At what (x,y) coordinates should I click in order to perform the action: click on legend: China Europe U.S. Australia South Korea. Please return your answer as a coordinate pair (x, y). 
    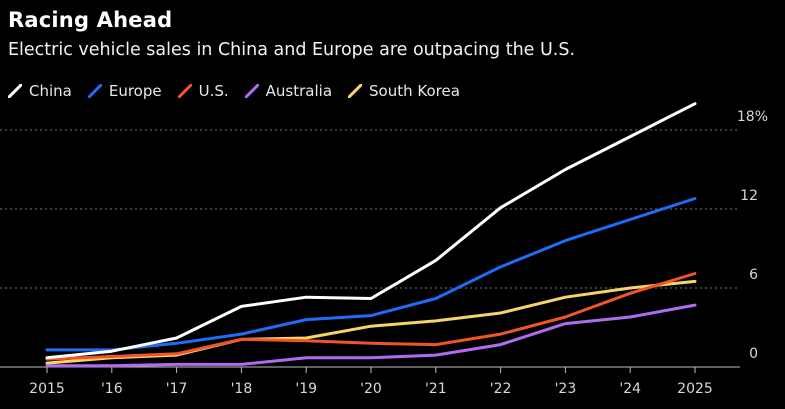
    Looking at the image, I should click on (242, 91).